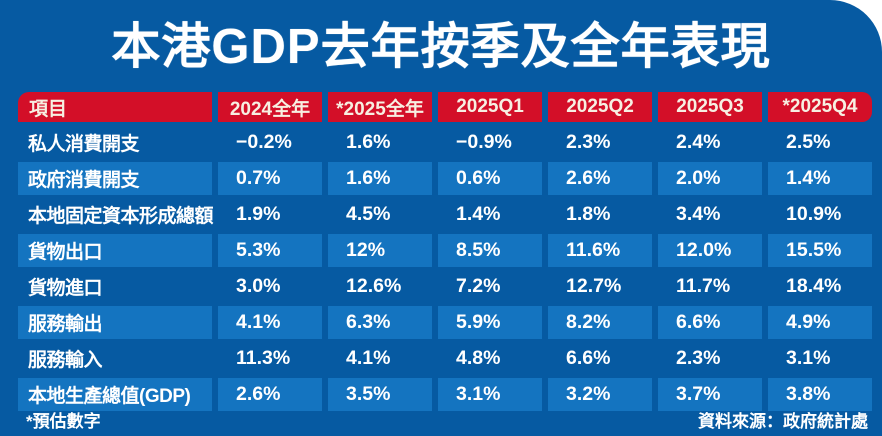 This screenshot has height=436, width=882. What do you see at coordinates (270, 107) in the screenshot?
I see `column-header: 2024全年` at bounding box center [270, 107].